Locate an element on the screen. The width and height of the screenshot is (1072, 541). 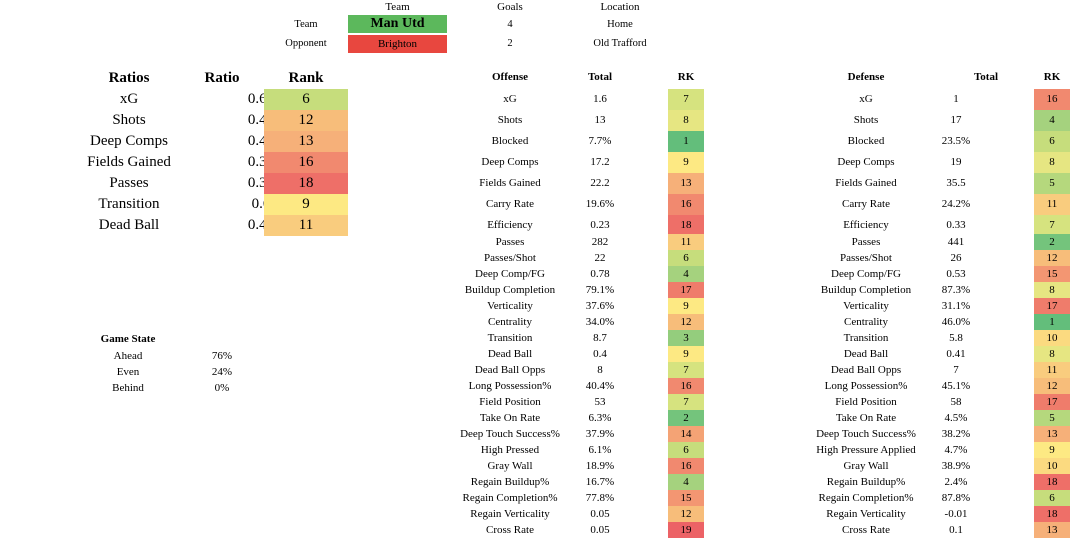
ratio-label: Transition is located at coordinates (129, 204).